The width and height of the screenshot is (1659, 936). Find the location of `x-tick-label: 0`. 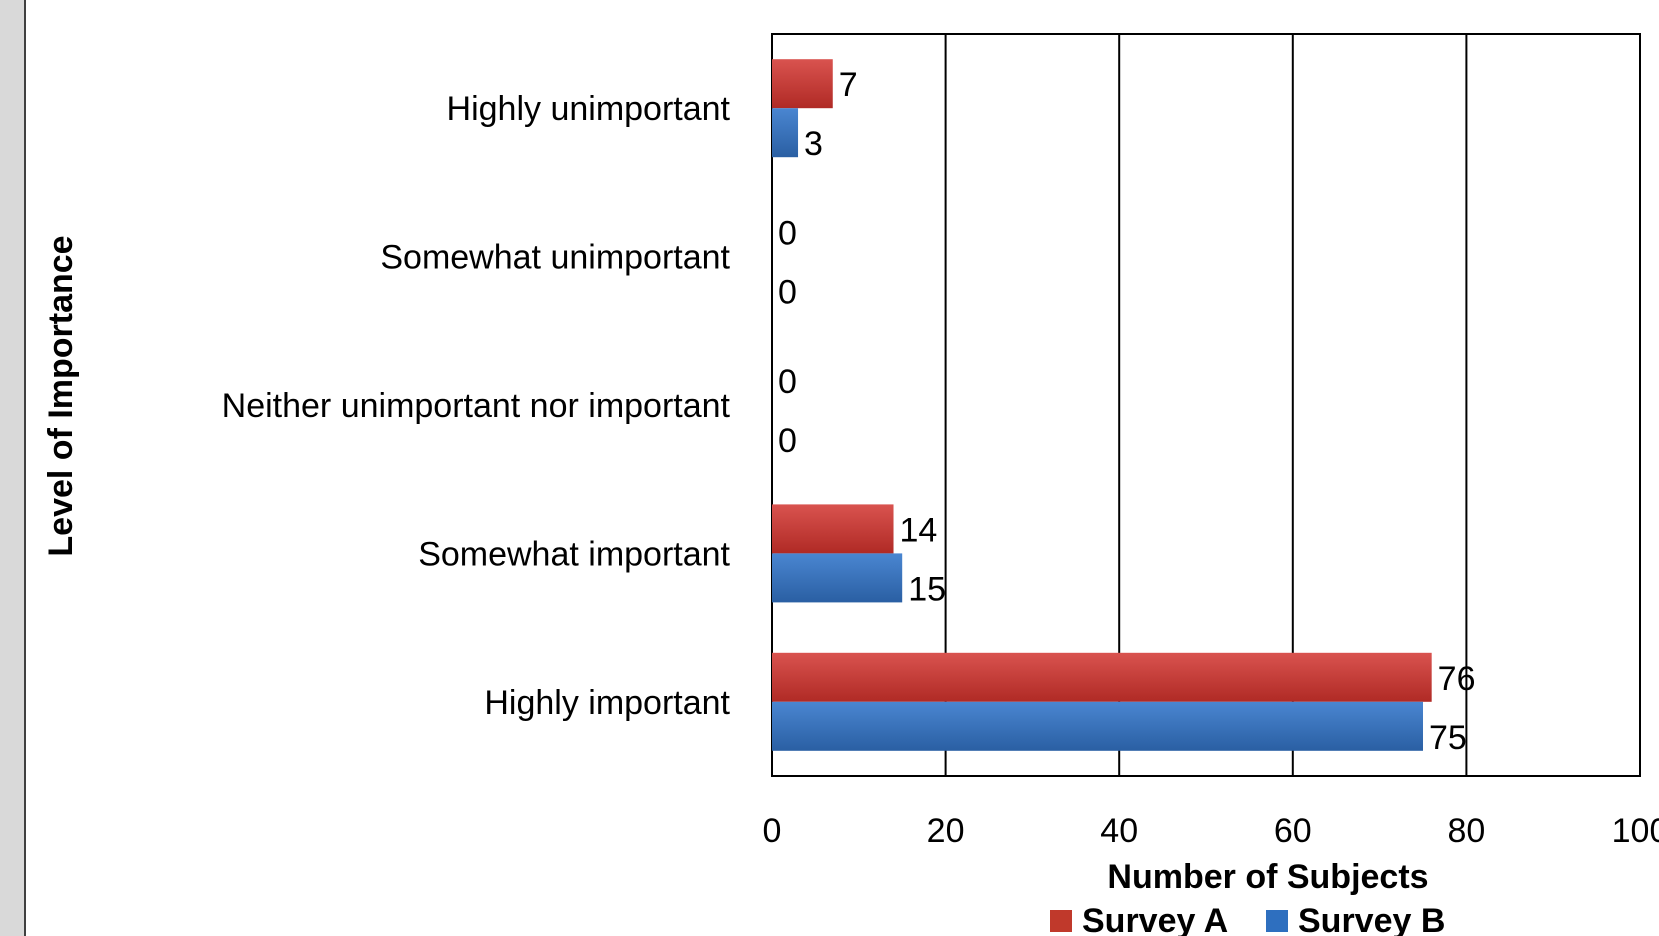

x-tick-label: 0 is located at coordinates (772, 831).